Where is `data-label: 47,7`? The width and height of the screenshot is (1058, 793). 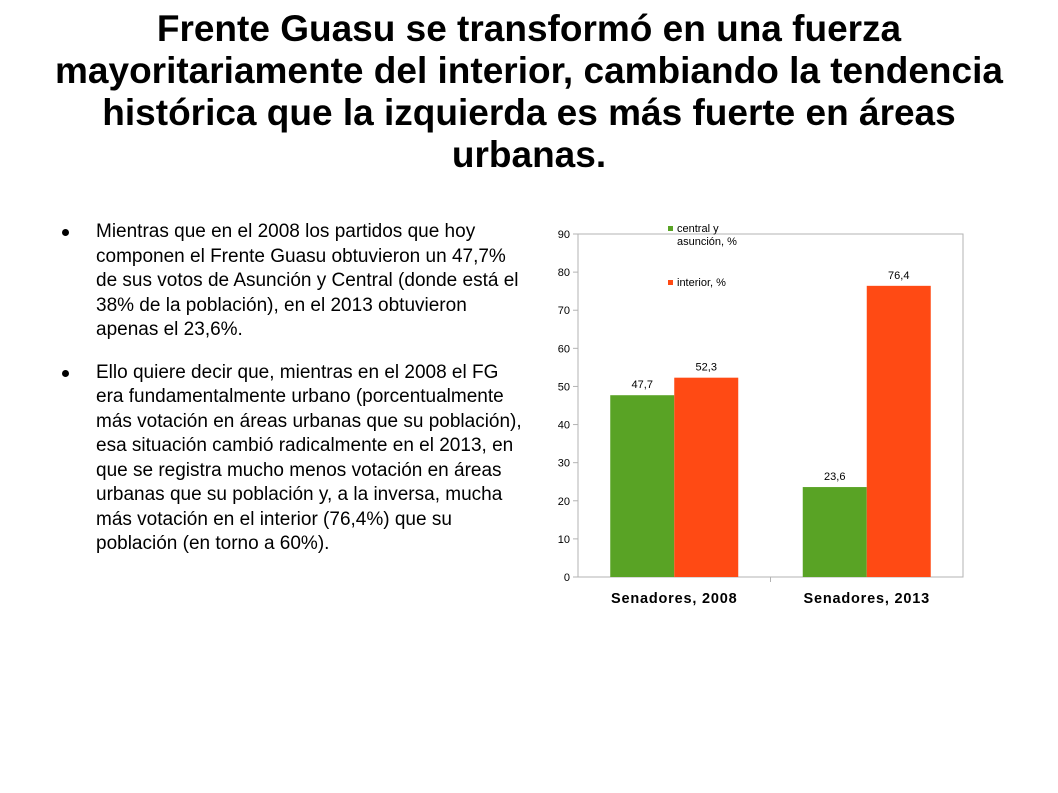
data-label: 47,7 is located at coordinates (642, 385).